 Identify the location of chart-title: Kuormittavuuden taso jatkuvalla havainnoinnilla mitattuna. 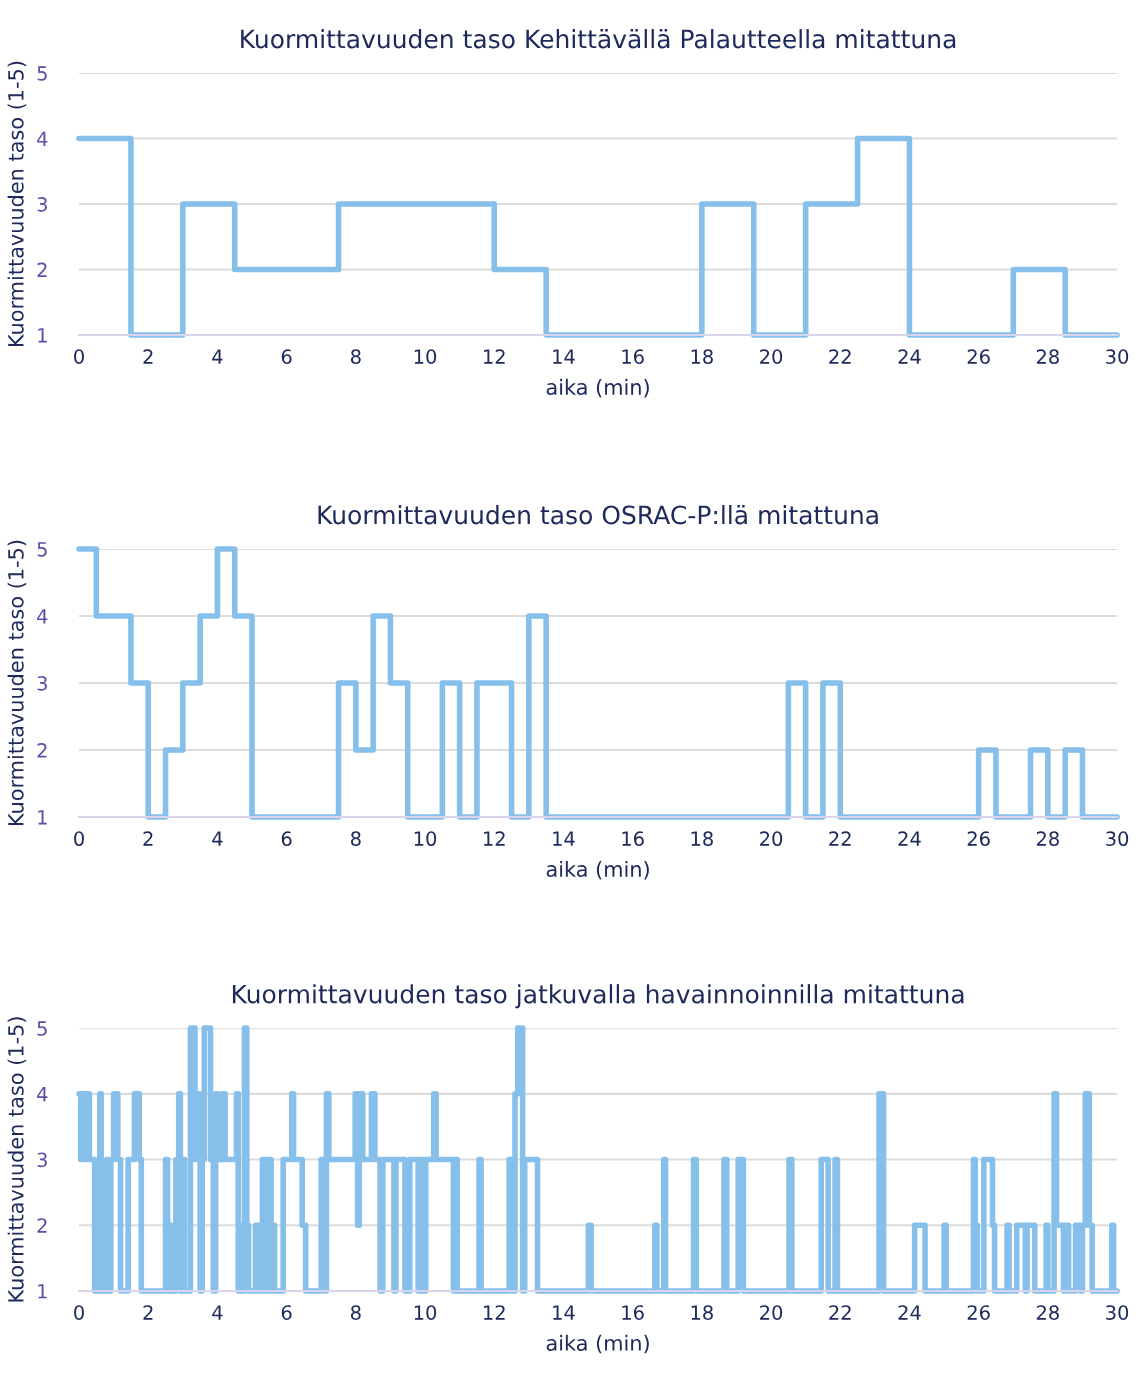
(598, 996).